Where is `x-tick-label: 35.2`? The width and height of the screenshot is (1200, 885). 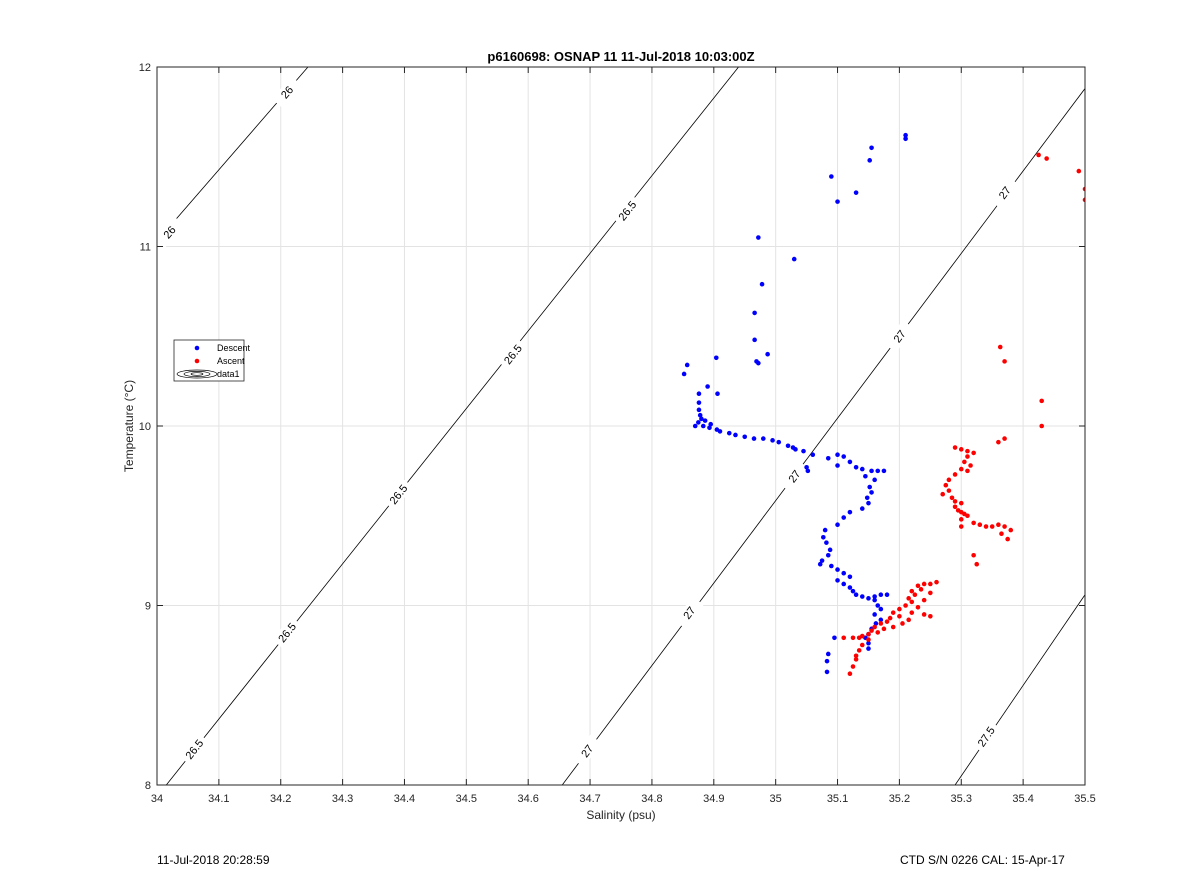 x-tick-label: 35.2 is located at coordinates (899, 799).